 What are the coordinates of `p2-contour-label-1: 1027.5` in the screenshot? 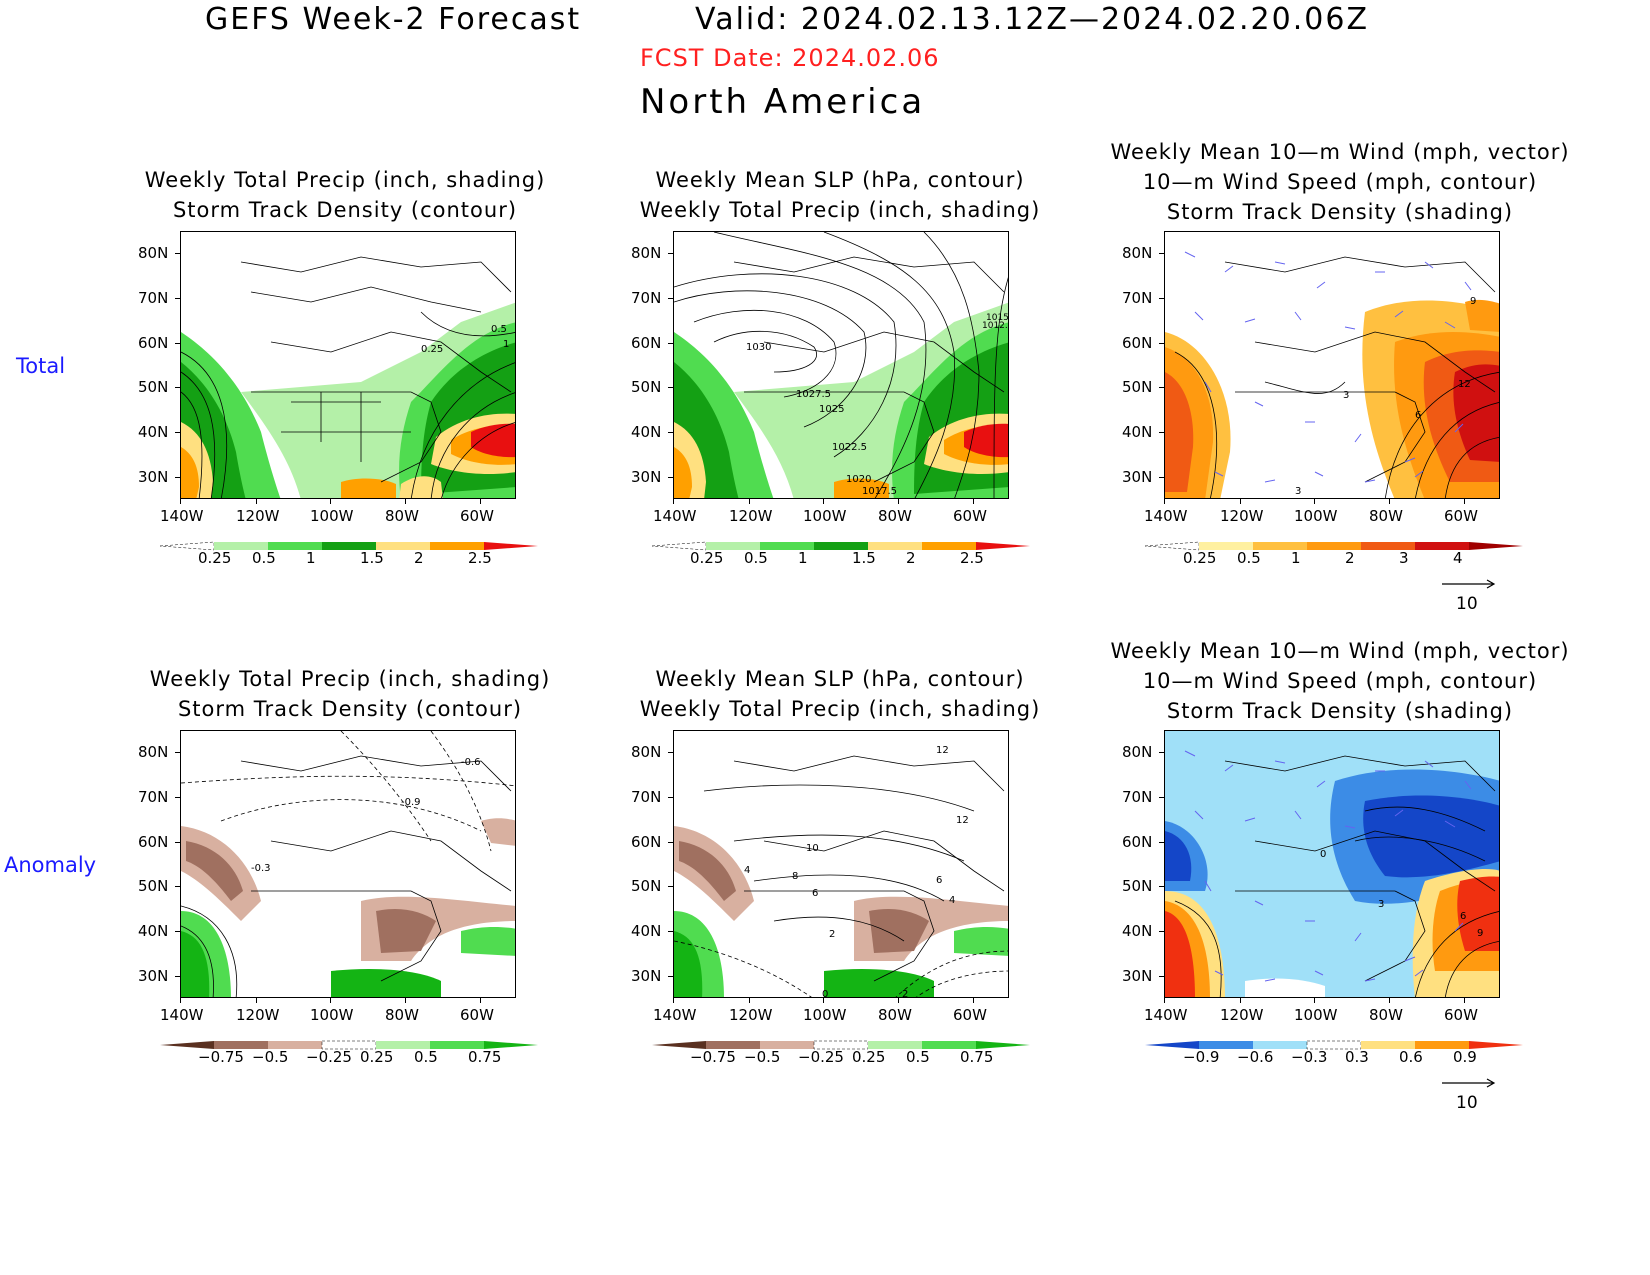 It's located at (813, 394).